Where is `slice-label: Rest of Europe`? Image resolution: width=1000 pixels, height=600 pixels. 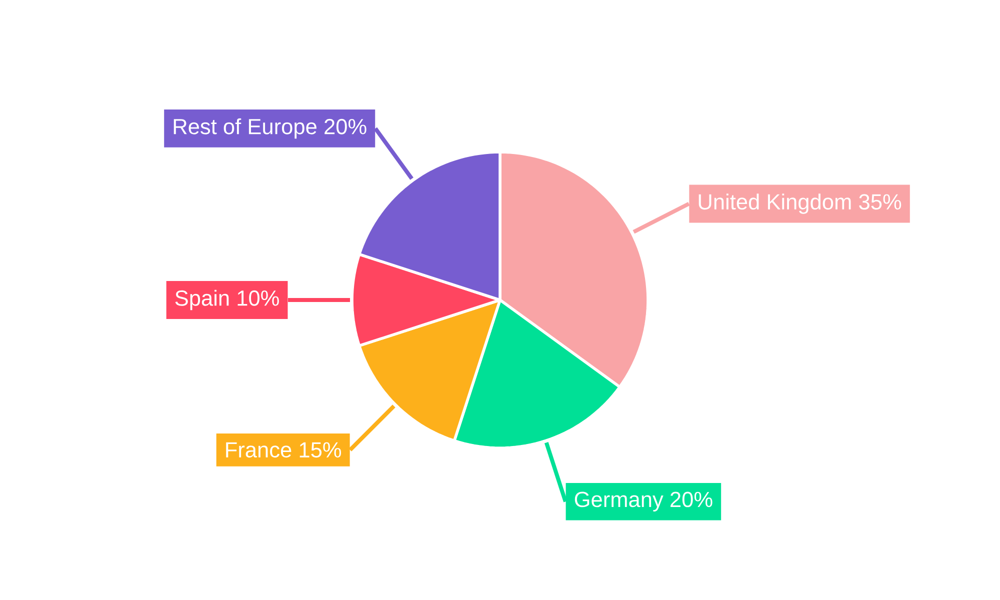
slice-label: Rest of Europe is located at coordinates (245, 128).